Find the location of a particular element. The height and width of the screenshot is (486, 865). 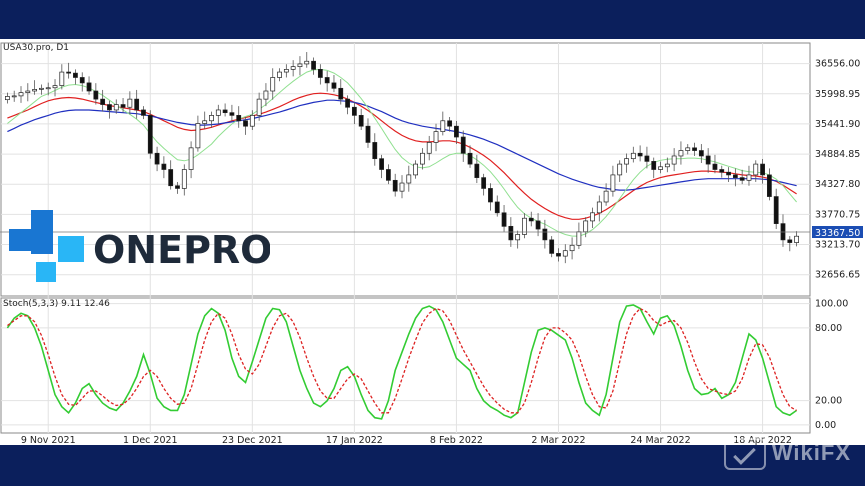

onepro-logo-mark: ONEPRO is located at coordinates (140, 246).